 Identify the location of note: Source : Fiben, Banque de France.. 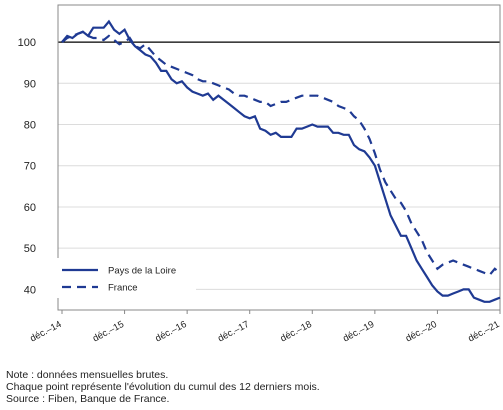
(88, 399).